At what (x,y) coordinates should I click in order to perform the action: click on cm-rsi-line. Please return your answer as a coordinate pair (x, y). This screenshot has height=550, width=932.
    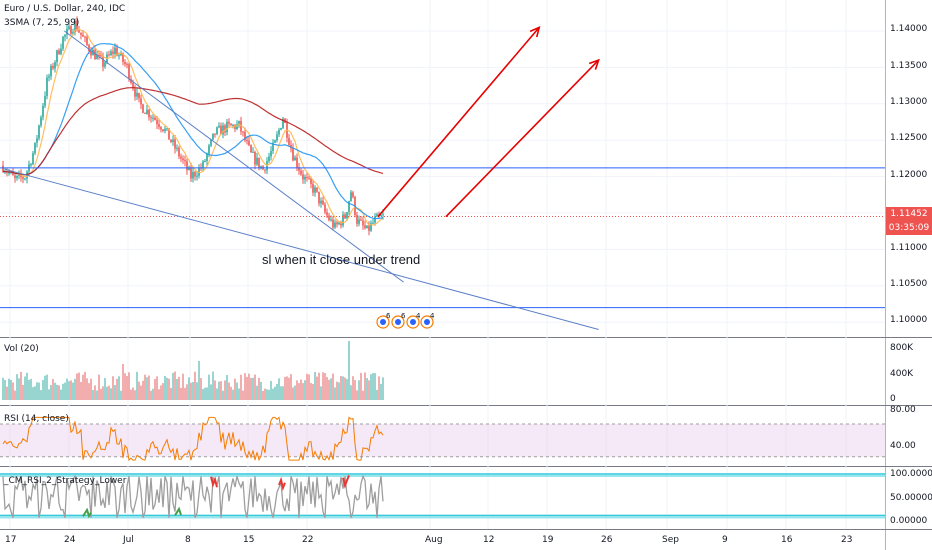
    Looking at the image, I should click on (193, 496).